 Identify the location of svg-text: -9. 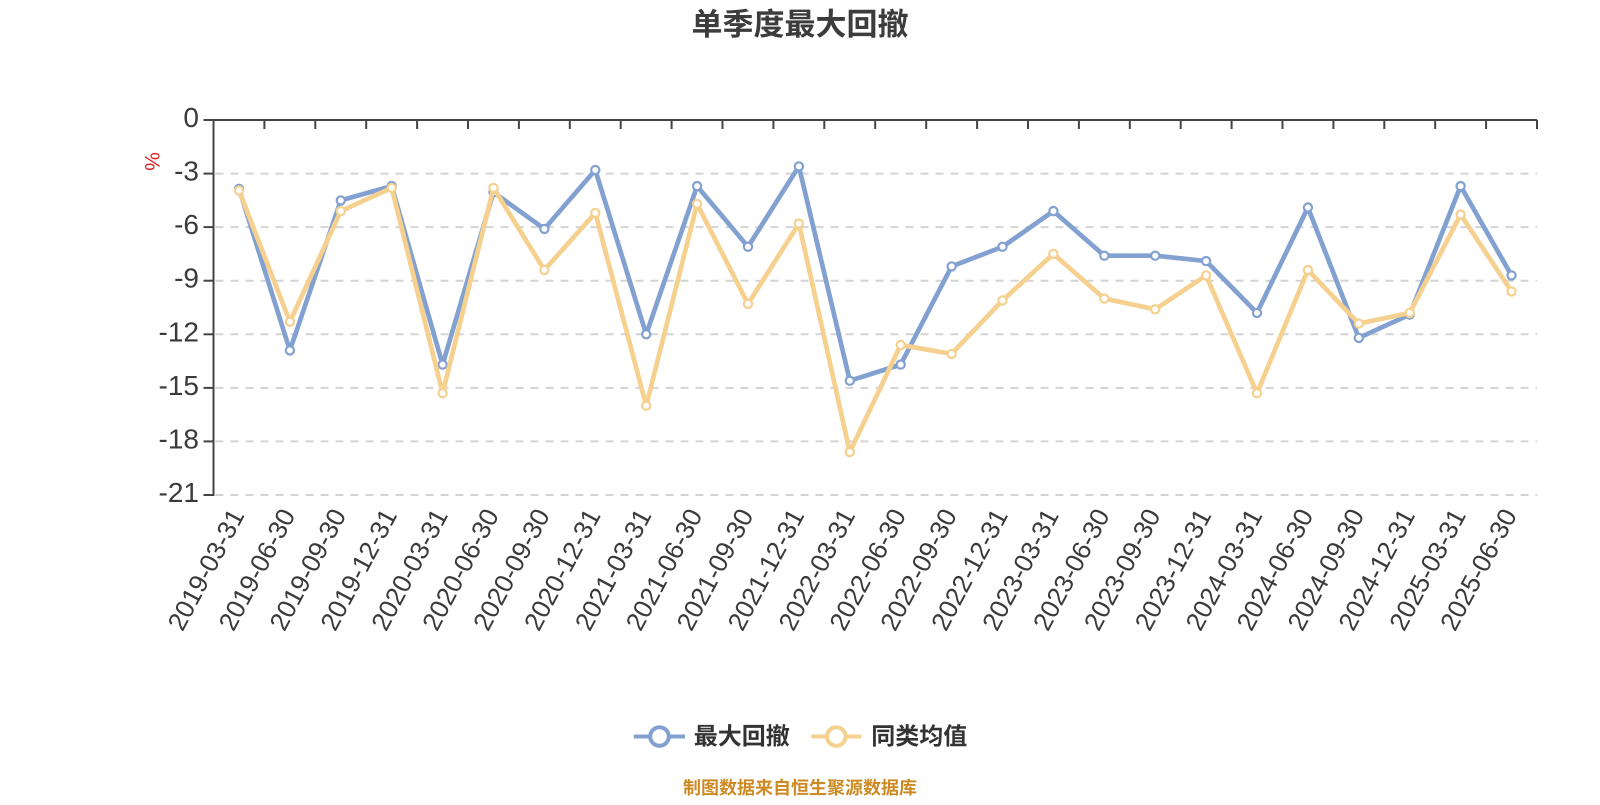
(186, 278).